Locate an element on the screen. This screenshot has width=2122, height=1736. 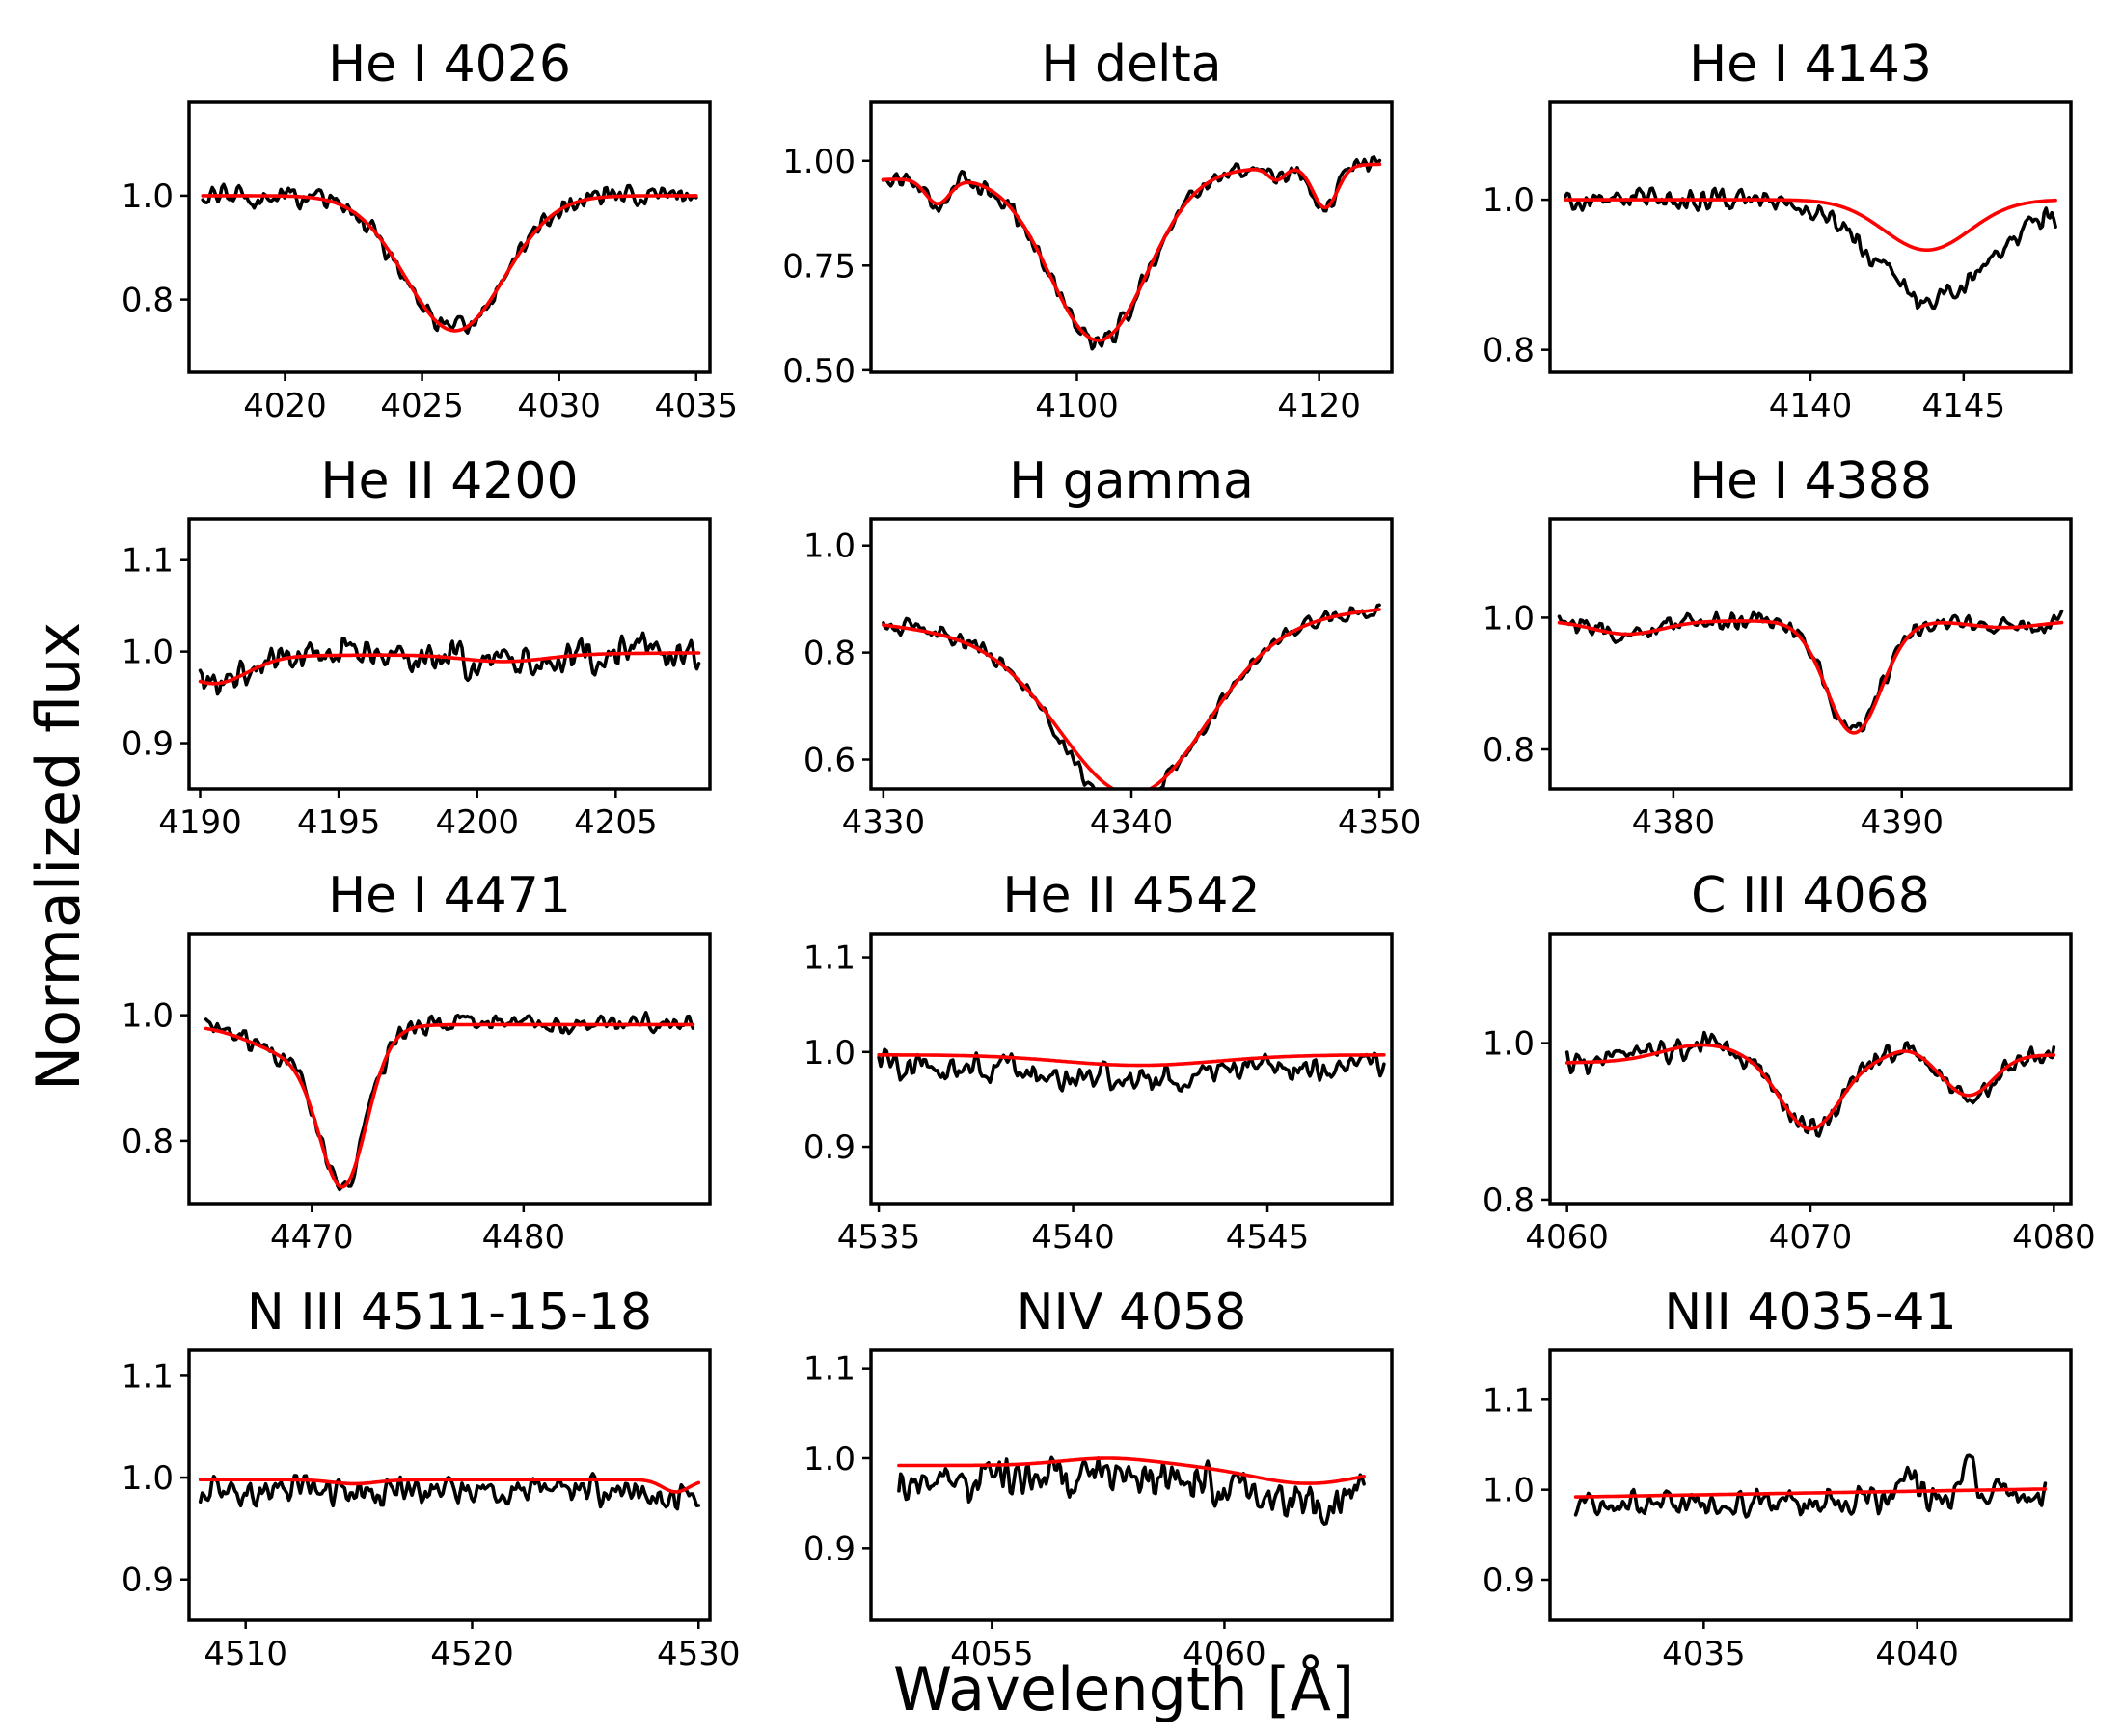
y-tick-label: 1.00 is located at coordinates (819, 162).